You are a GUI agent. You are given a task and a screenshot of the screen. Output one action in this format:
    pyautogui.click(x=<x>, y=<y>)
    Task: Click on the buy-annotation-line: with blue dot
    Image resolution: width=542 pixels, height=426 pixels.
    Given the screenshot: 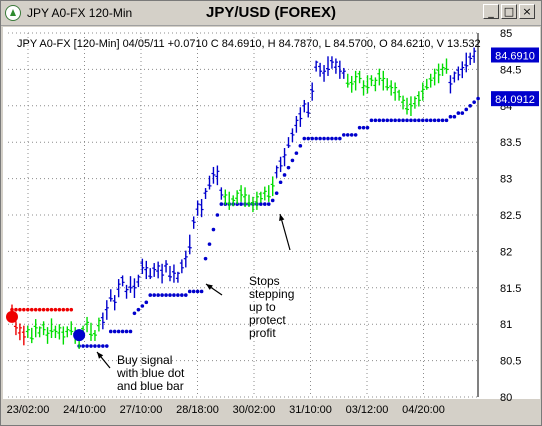 What is the action you would take?
    pyautogui.click(x=150, y=373)
    